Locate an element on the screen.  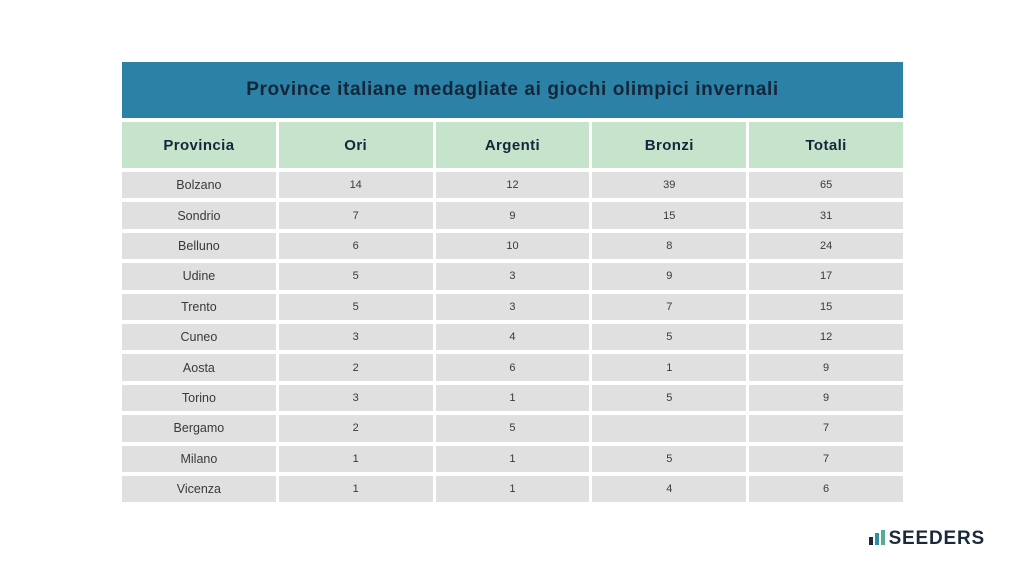
table-row: Aosta 2 6 1 9 is located at coordinates (512, 367).